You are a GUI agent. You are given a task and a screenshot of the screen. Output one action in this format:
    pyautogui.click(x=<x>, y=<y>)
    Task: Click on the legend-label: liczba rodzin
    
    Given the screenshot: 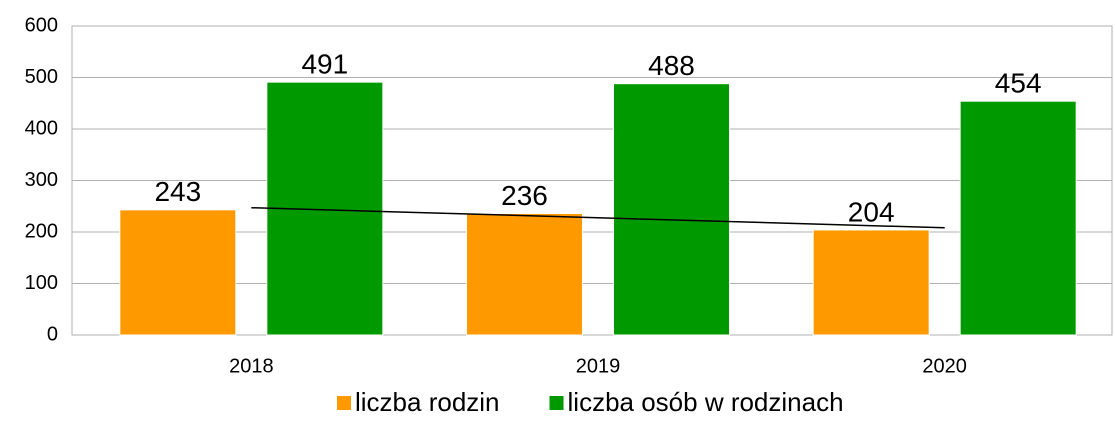 What is the action you would take?
    pyautogui.click(x=427, y=402)
    